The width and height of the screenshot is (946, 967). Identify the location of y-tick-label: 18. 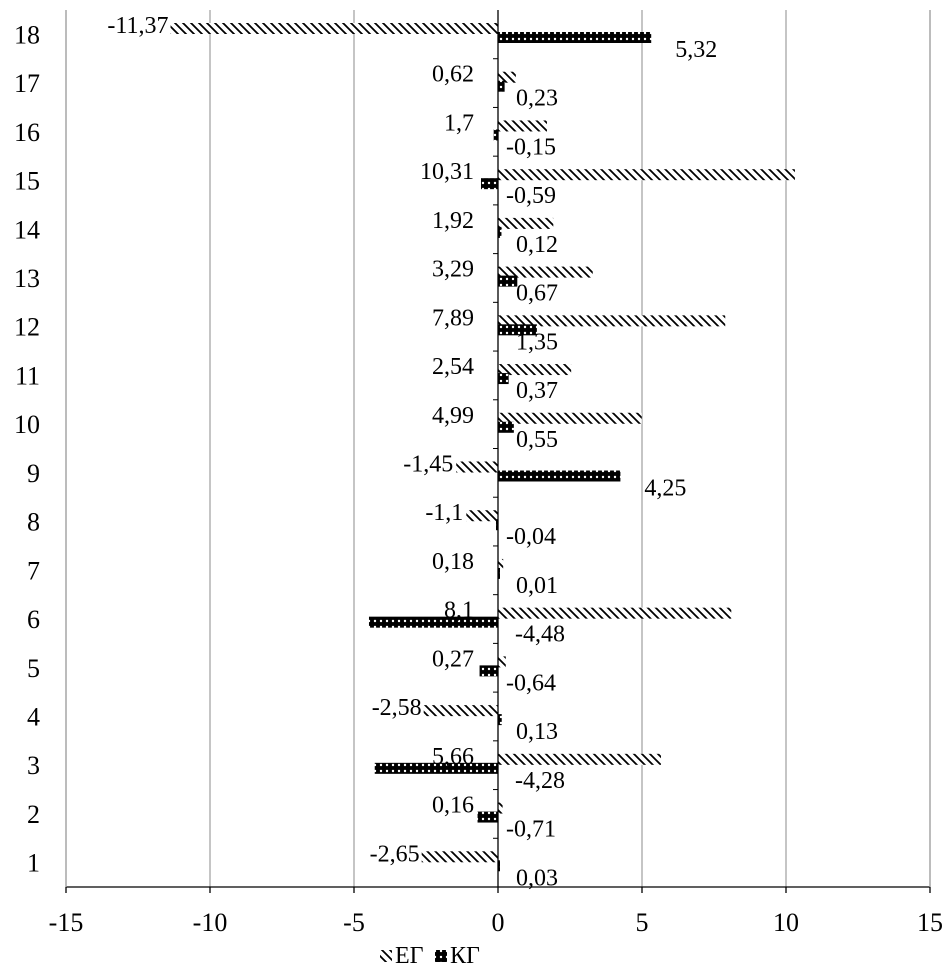
(27, 34).